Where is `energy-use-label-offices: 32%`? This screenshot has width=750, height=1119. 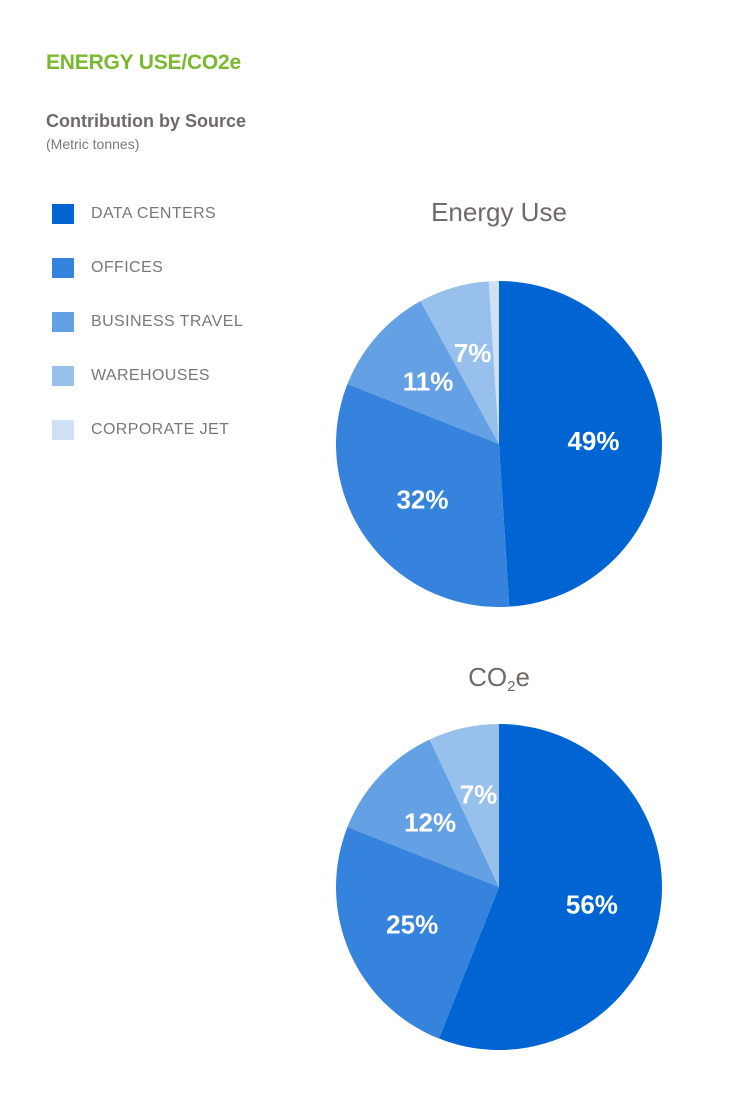 energy-use-label-offices: 32% is located at coordinates (422, 500).